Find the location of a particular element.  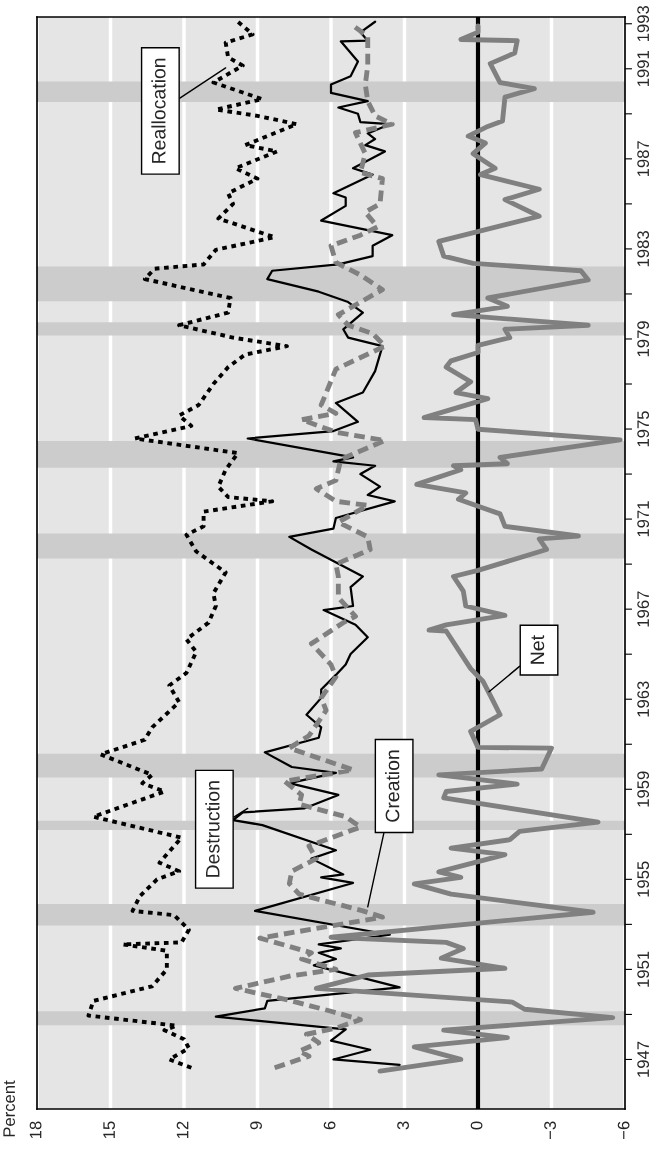

y-tick-label: 1991 is located at coordinates (643, 69).